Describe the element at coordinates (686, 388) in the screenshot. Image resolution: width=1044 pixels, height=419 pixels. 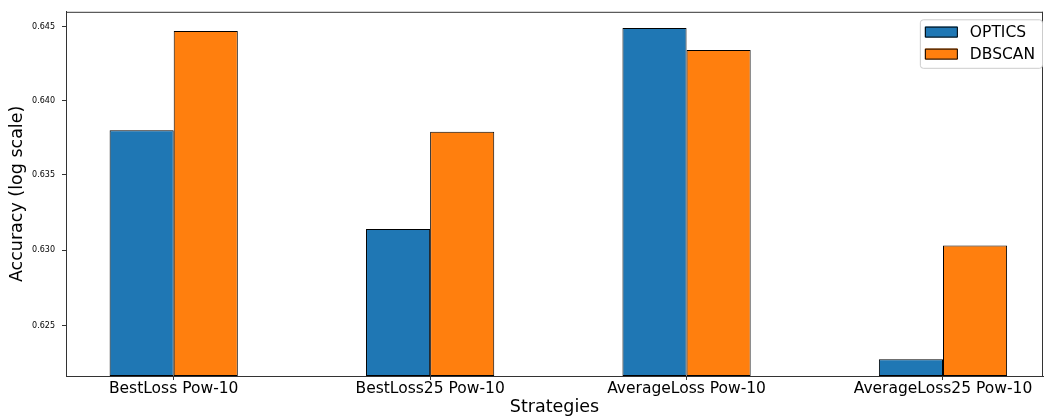
I see `x-tick-label: AverageLoss Pow-10` at that location.